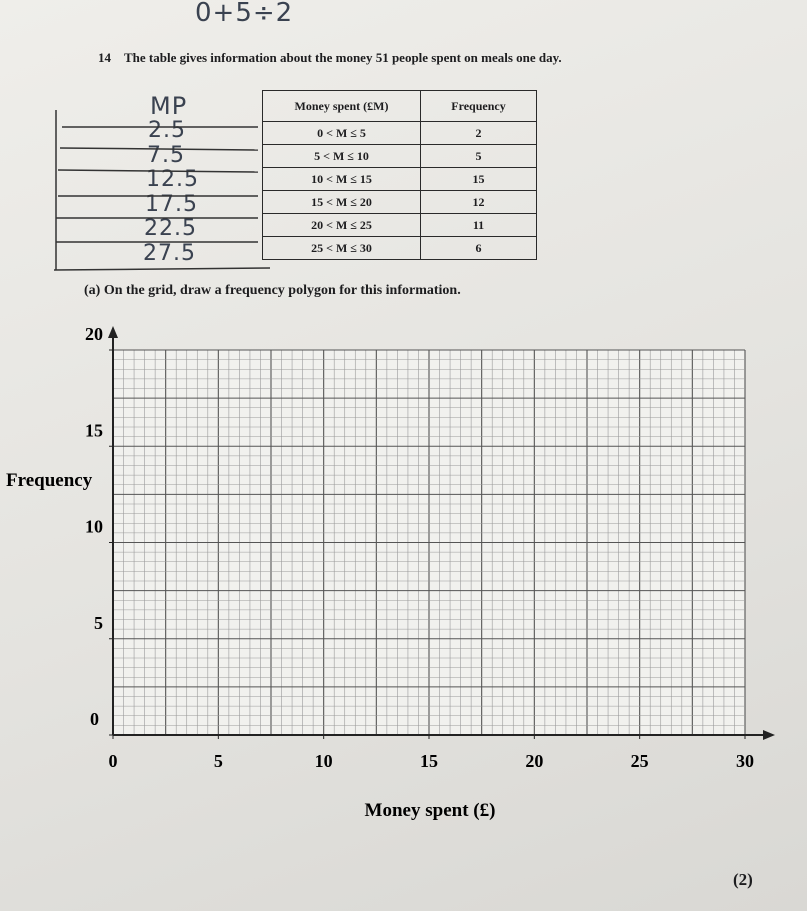 This screenshot has height=911, width=807. What do you see at coordinates (98, 623) in the screenshot?
I see `y-tick-label: 5` at bounding box center [98, 623].